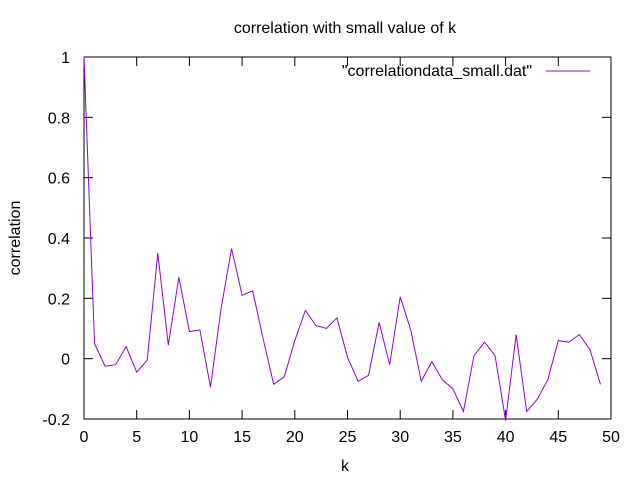 The height and width of the screenshot is (480, 640). I want to click on chart-title: correlation with small value of k, so click(345, 28).